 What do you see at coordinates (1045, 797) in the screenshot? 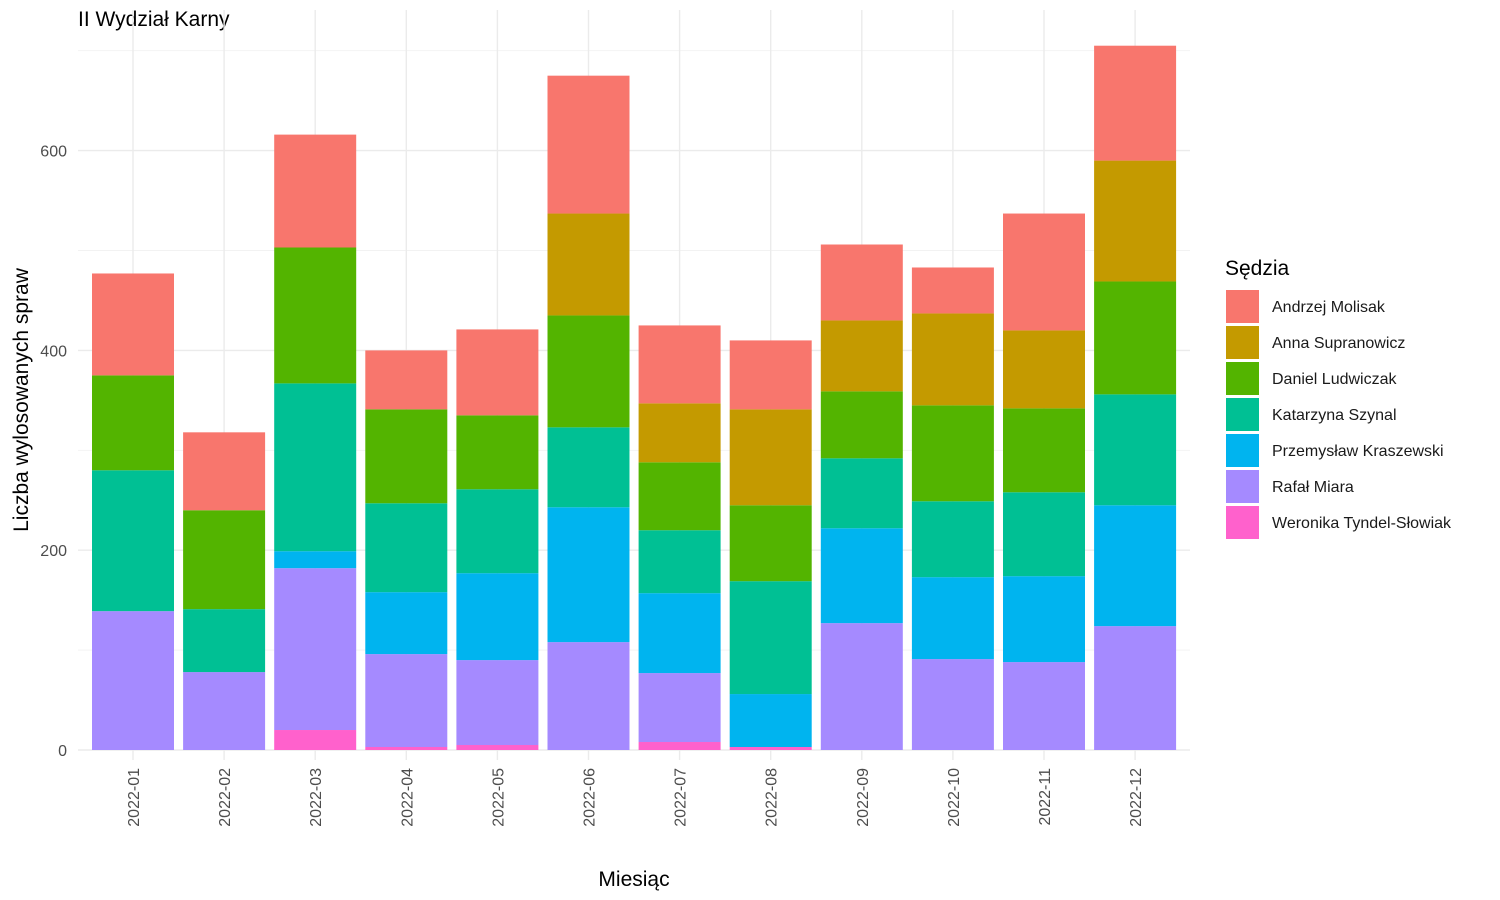
I see `x-tick-label: 2022-11` at bounding box center [1045, 797].